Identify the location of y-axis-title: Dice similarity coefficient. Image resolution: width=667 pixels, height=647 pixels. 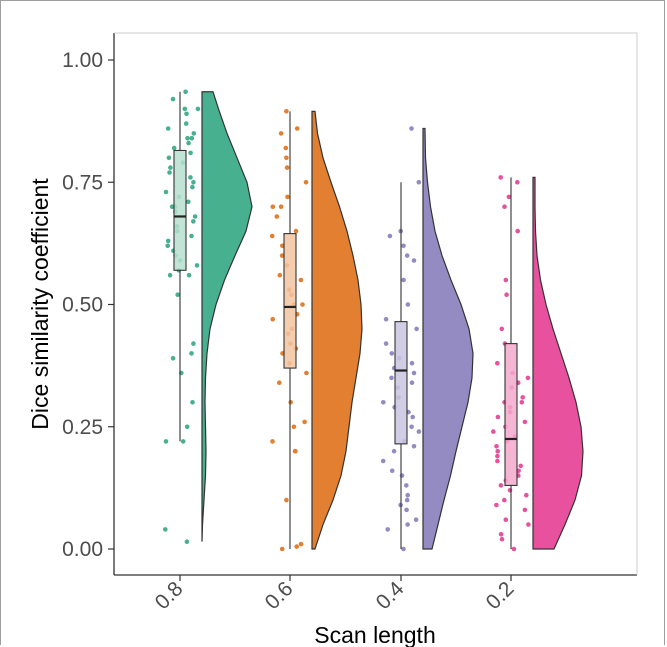
(40, 304).